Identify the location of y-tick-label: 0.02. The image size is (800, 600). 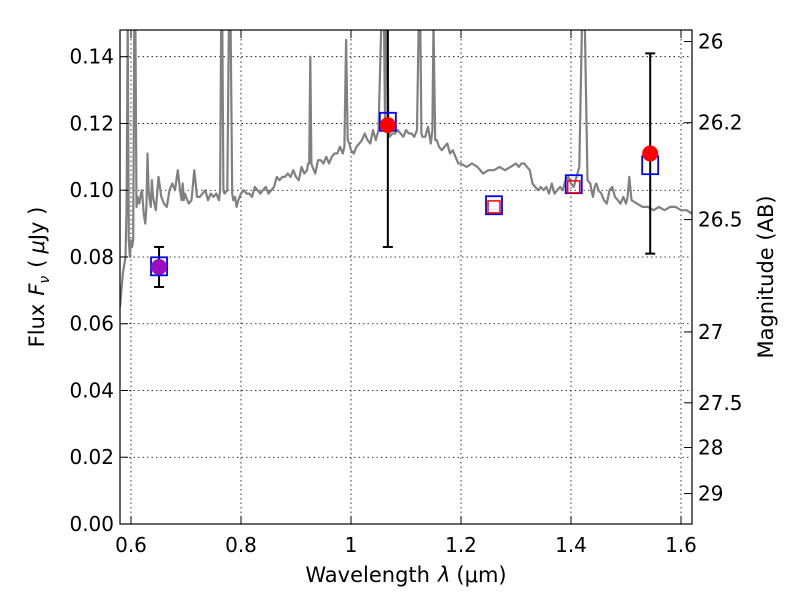
(91, 457).